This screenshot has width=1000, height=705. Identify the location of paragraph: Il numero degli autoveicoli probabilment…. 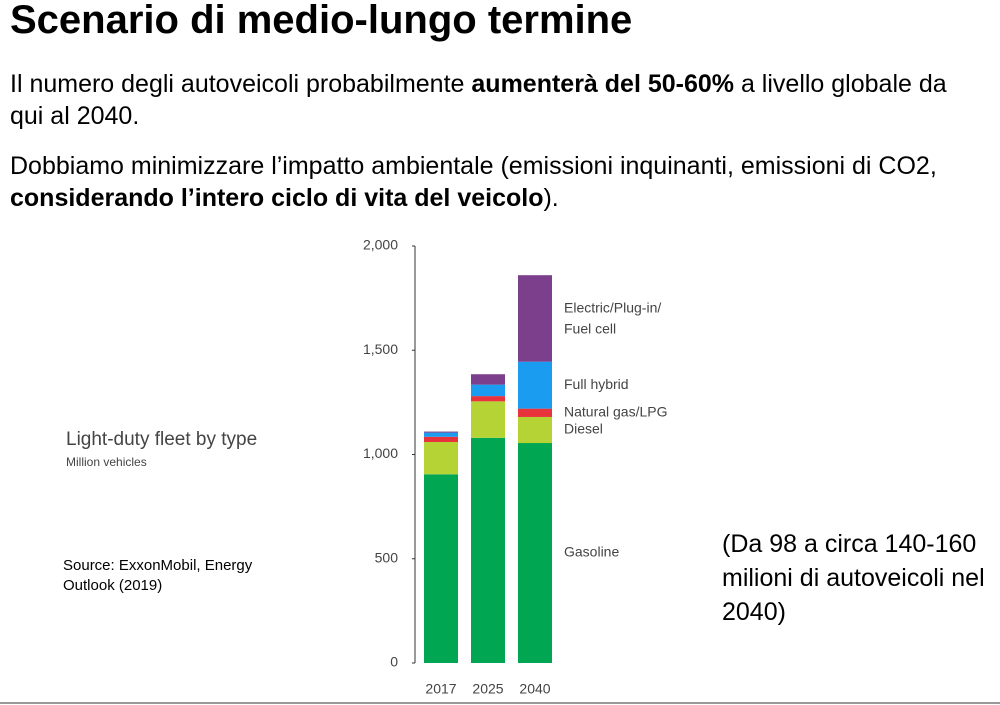
(490, 100).